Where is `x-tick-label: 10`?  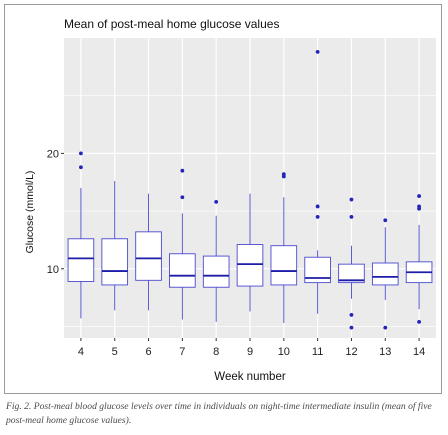
x-tick-label: 10 is located at coordinates (284, 352).